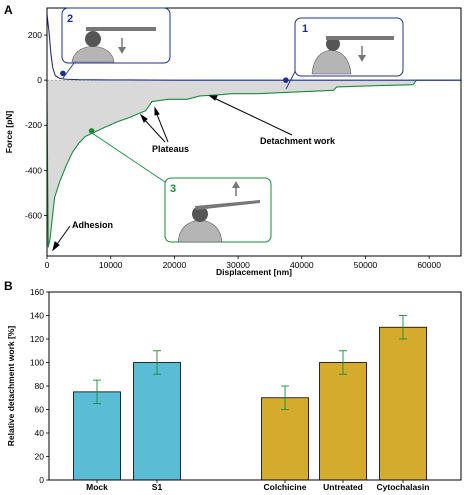  What do you see at coordinates (37, 363) in the screenshot?
I see `y-tick-label: 100` at bounding box center [37, 363].